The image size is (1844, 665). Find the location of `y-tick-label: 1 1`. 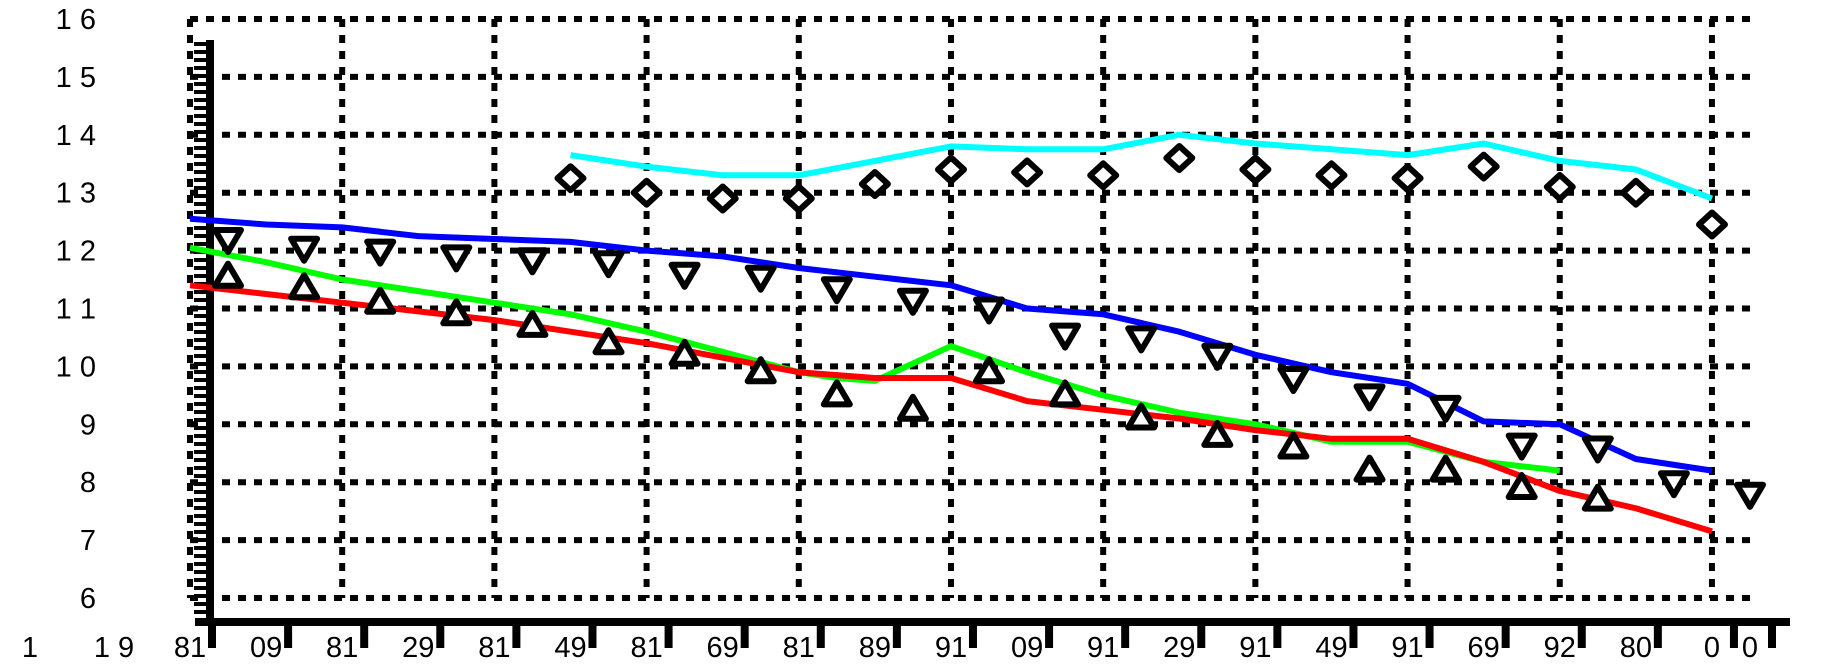

y-tick-label: 1 1 is located at coordinates (76, 310).